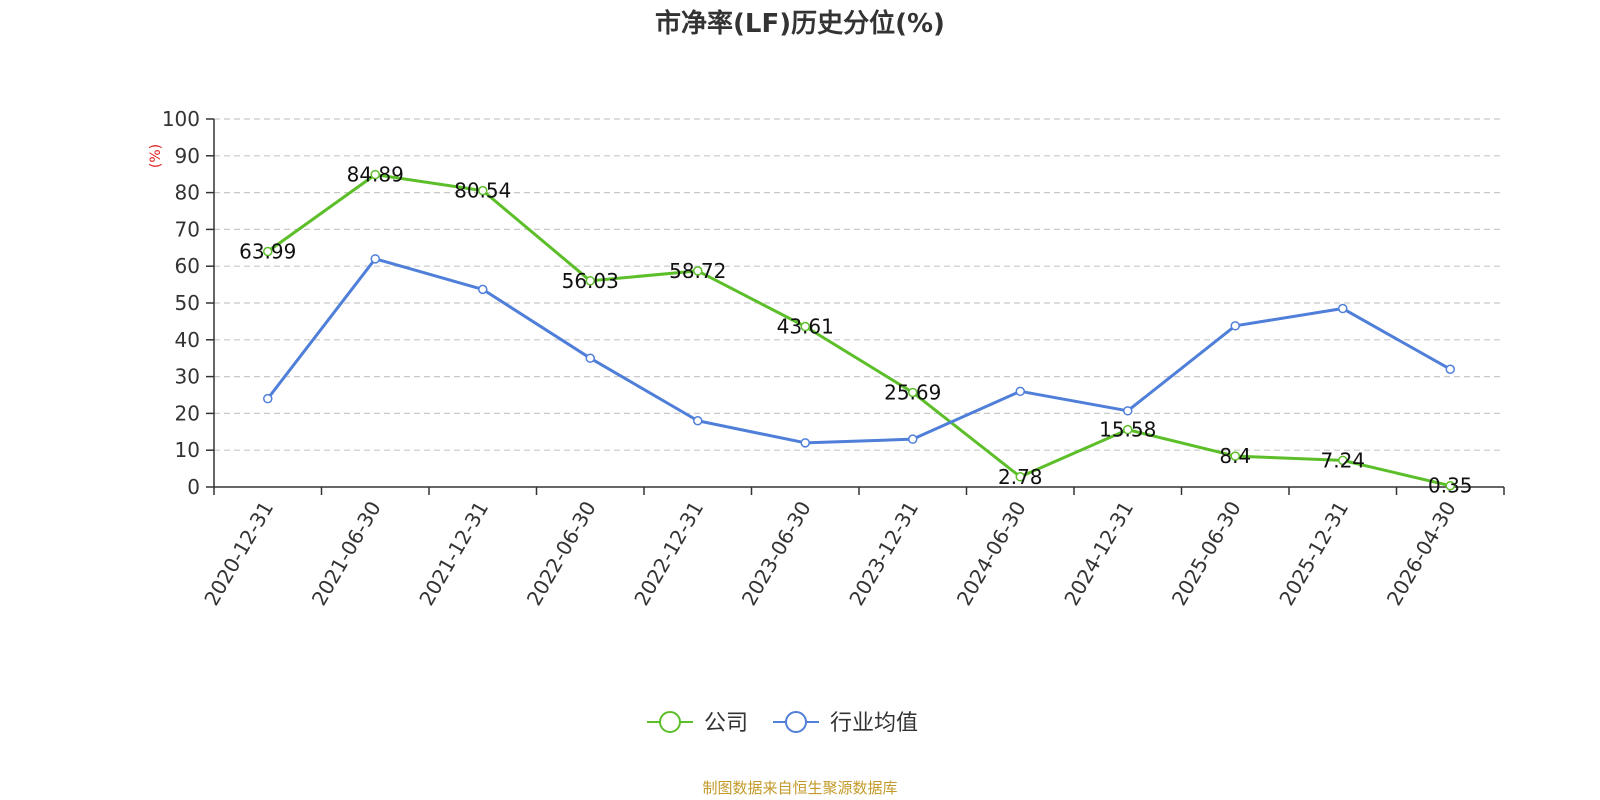 The height and width of the screenshot is (800, 1600). What do you see at coordinates (187, 229) in the screenshot?
I see `y-tick-label: 70` at bounding box center [187, 229].